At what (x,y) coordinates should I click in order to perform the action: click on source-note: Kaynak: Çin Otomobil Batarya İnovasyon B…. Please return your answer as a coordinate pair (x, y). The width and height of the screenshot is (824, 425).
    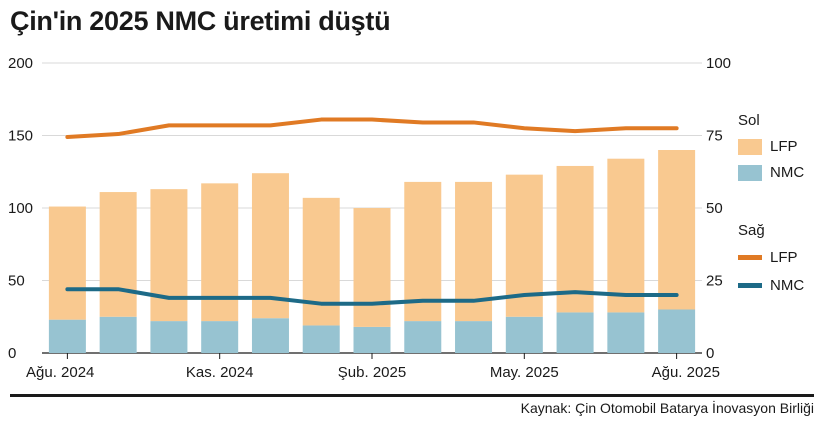
    Looking at the image, I should click on (667, 408).